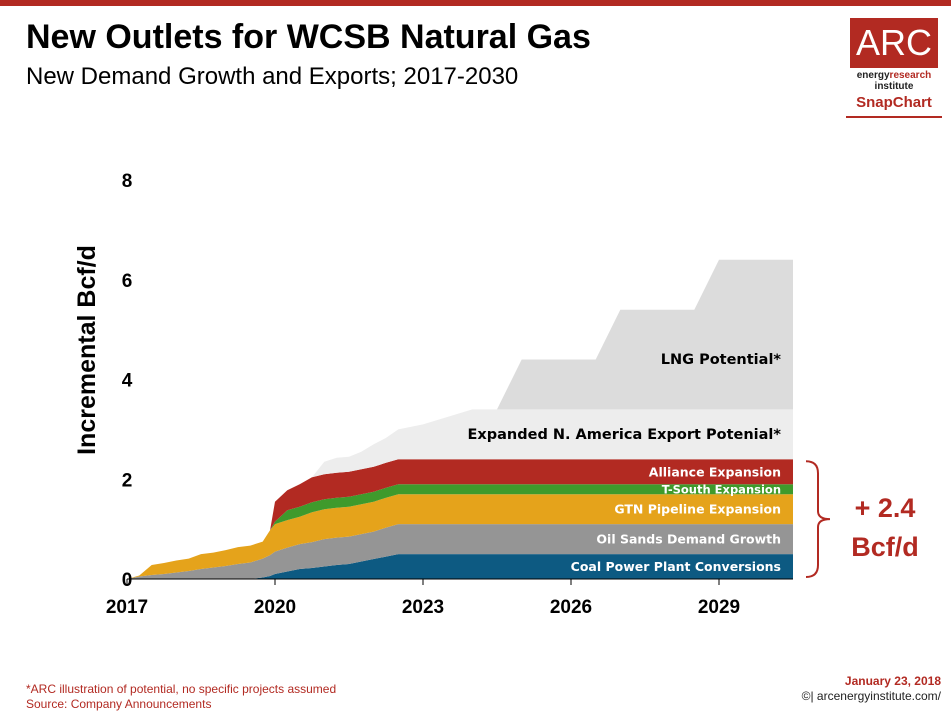 This screenshot has width=951, height=713. What do you see at coordinates (719, 607) in the screenshot?
I see `x-tick-label: 2029` at bounding box center [719, 607].